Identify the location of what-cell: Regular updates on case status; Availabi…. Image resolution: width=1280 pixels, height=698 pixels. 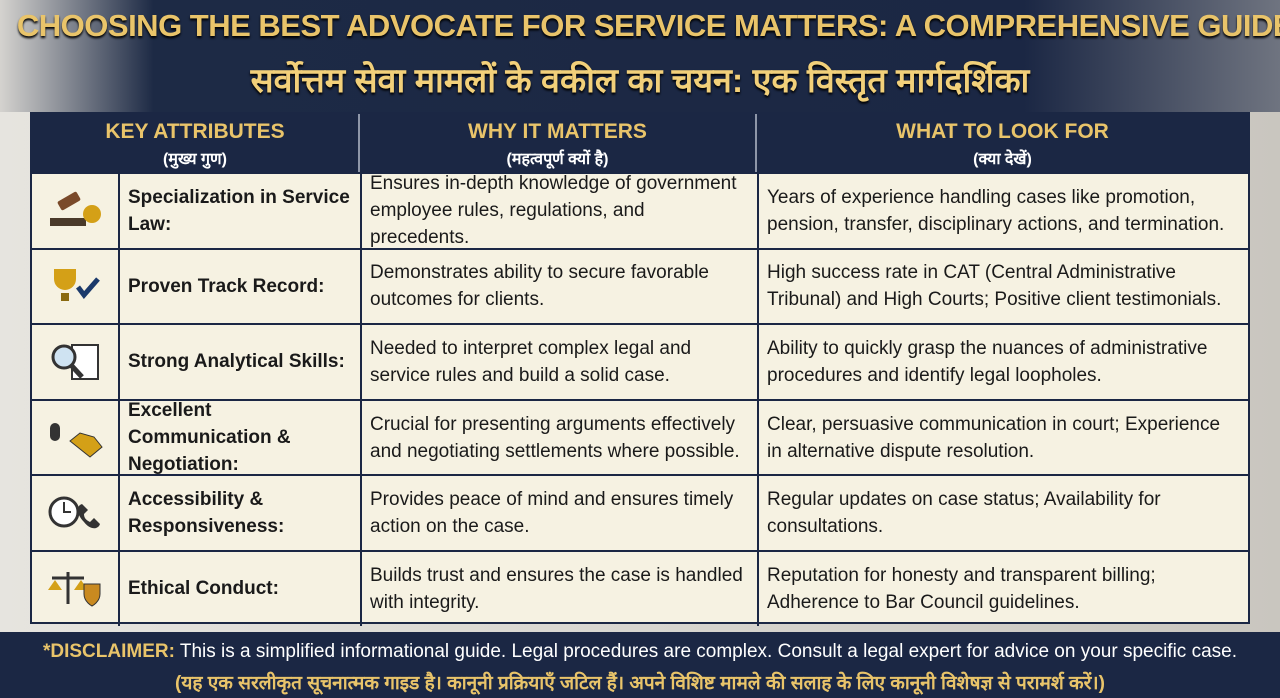
(1002, 513).